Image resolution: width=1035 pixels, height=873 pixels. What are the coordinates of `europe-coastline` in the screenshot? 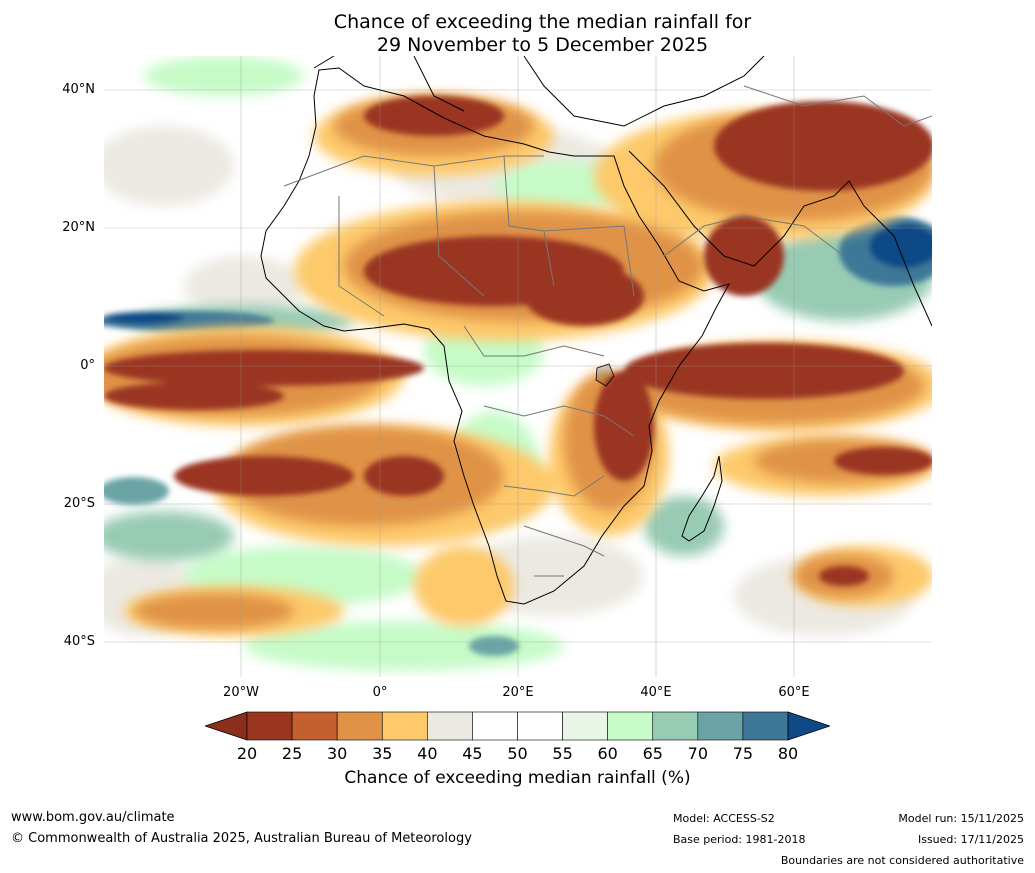 It's located at (539, 91).